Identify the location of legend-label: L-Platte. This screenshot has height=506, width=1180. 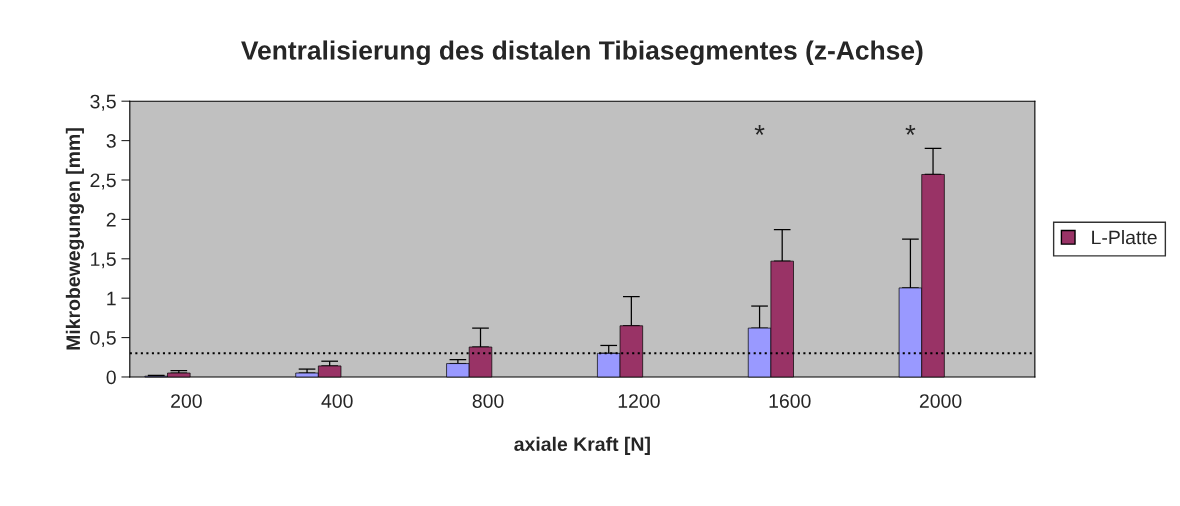
(1124, 237).